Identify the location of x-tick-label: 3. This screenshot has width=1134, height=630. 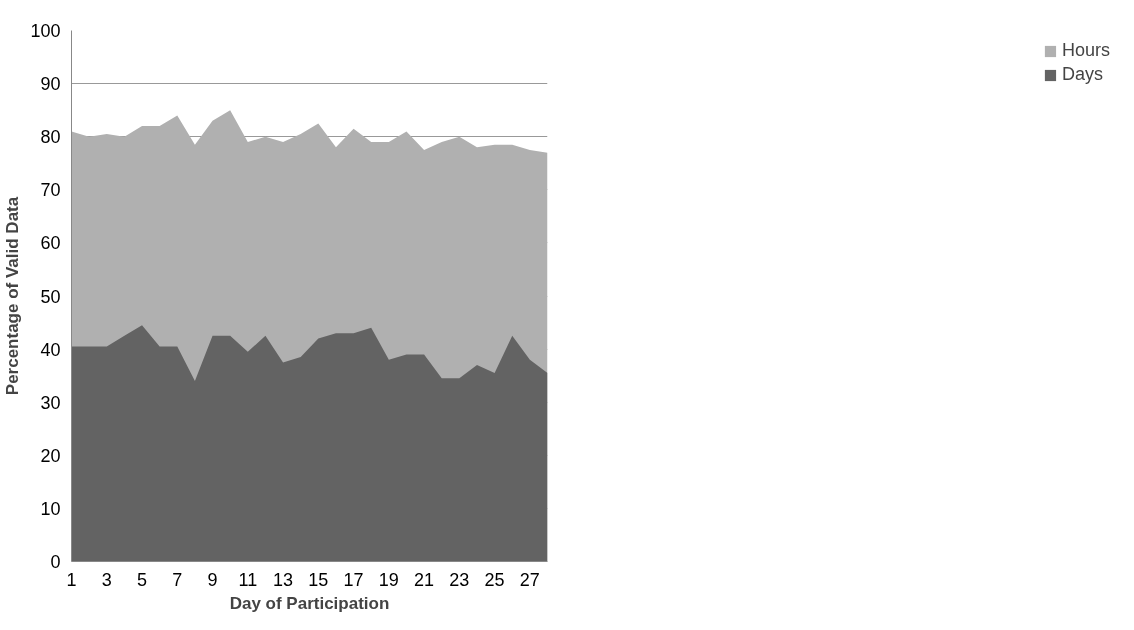
(106, 579).